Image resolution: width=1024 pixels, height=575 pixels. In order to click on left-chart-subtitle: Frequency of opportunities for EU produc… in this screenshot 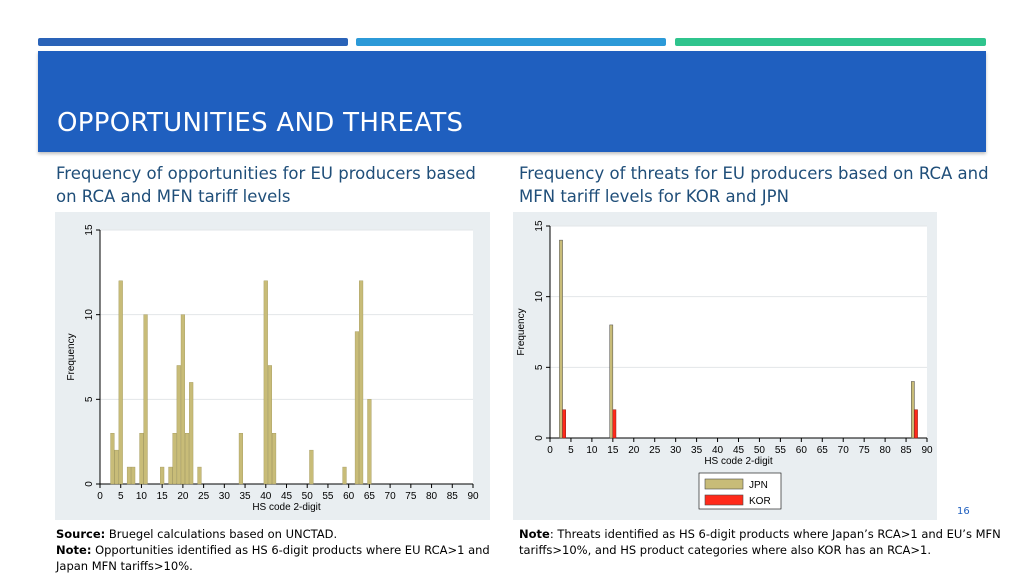, I will do `click(266, 185)`.